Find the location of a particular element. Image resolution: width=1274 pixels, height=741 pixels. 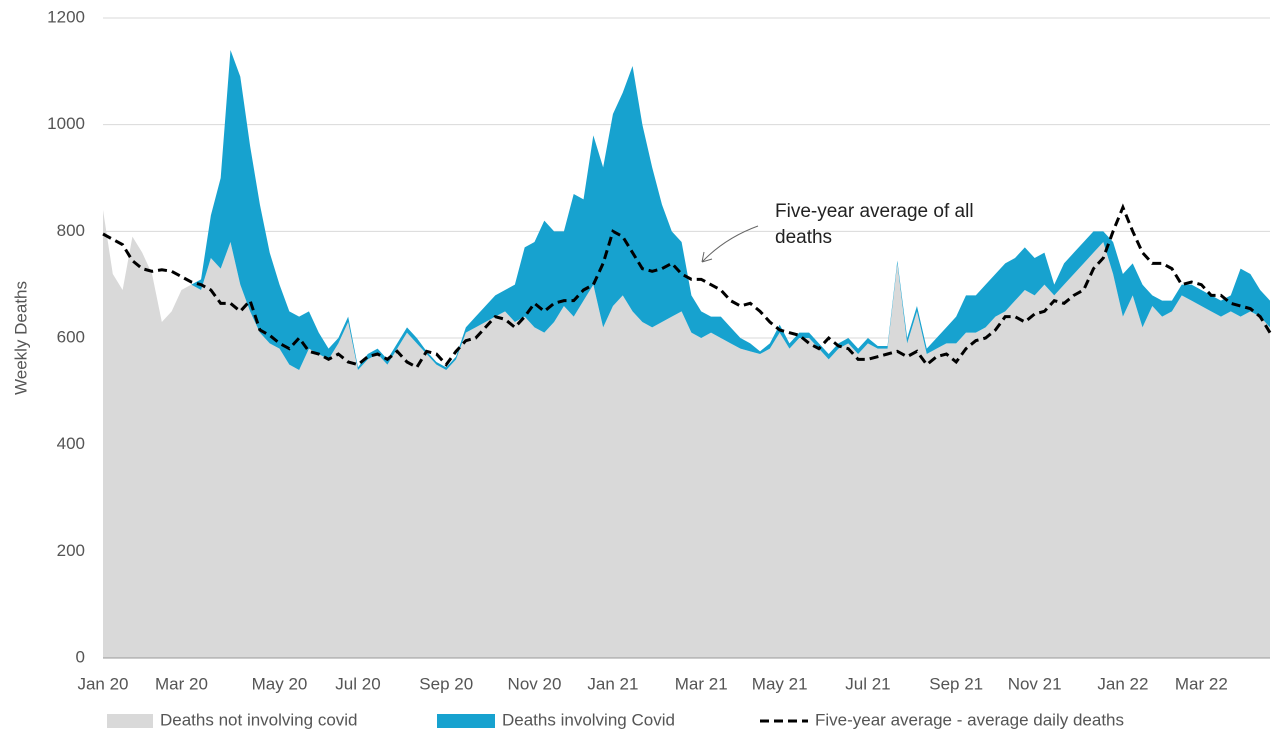

y-tick-label: 0 is located at coordinates (80, 656).